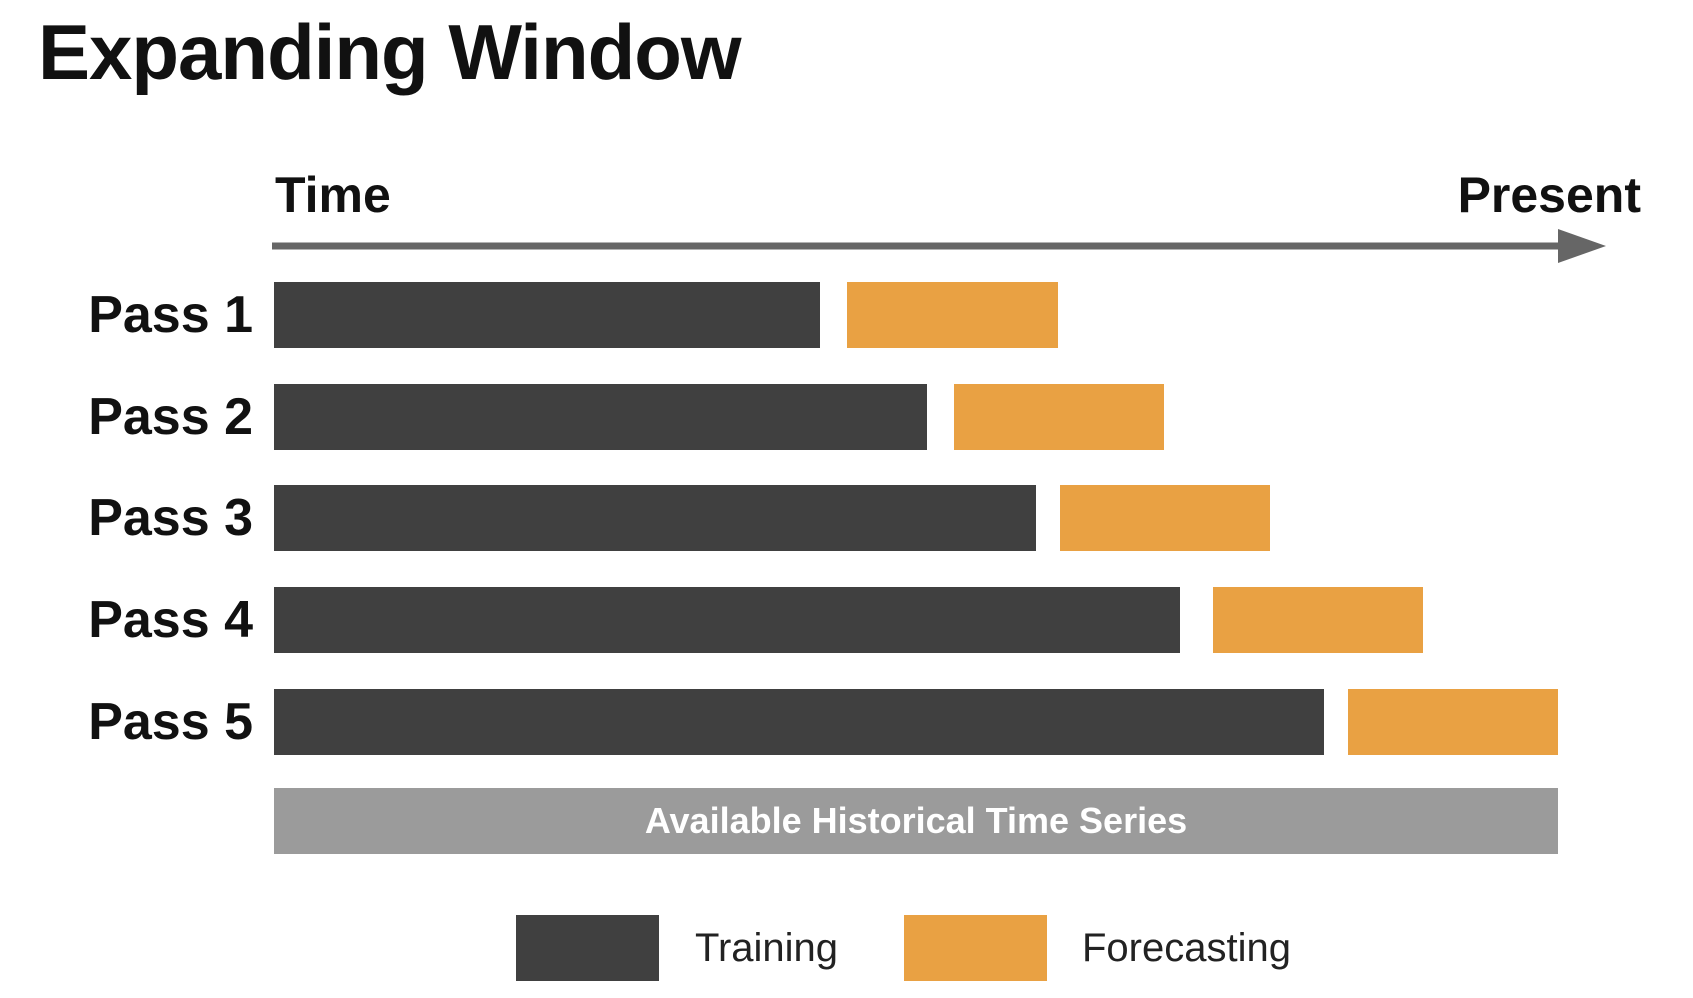  I want to click on axis-end-label: Present, so click(1549, 195).